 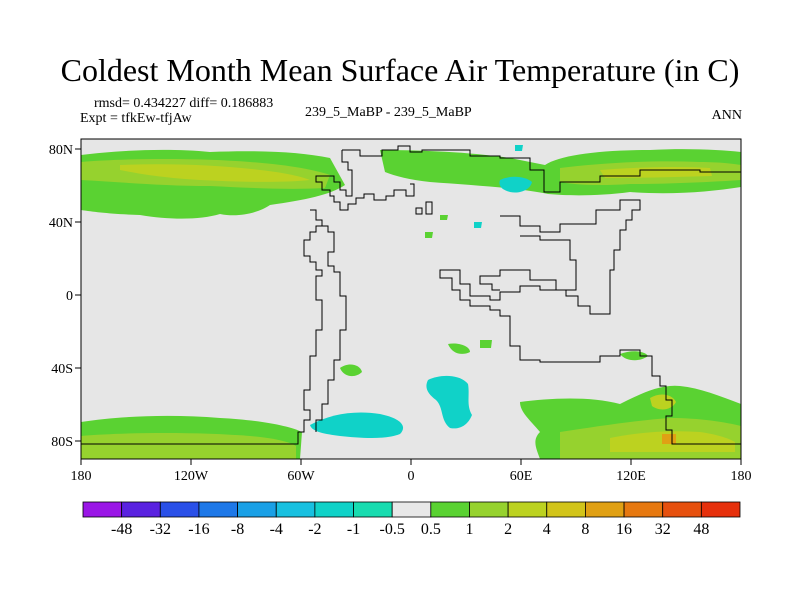 I want to click on x-tick-label: 60W, so click(x=301, y=476).